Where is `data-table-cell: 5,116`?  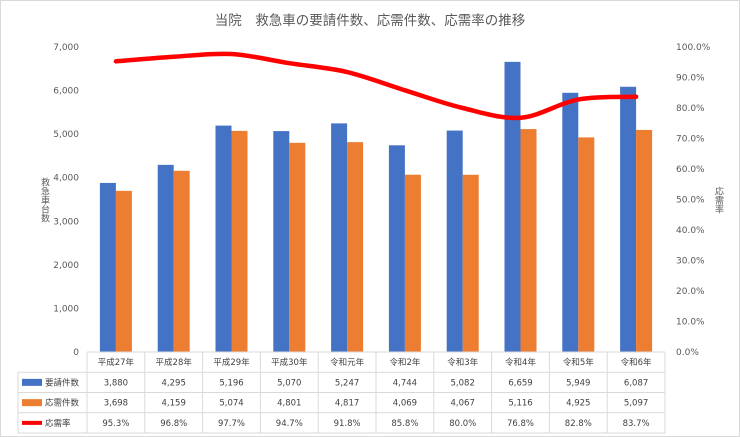
data-table-cell: 5,116 is located at coordinates (520, 404).